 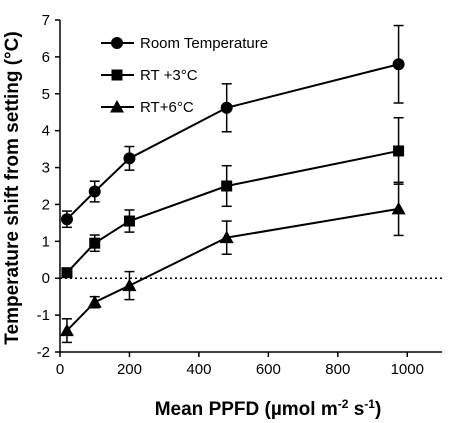 I want to click on legend-item: RT +3°C, so click(x=149, y=75).